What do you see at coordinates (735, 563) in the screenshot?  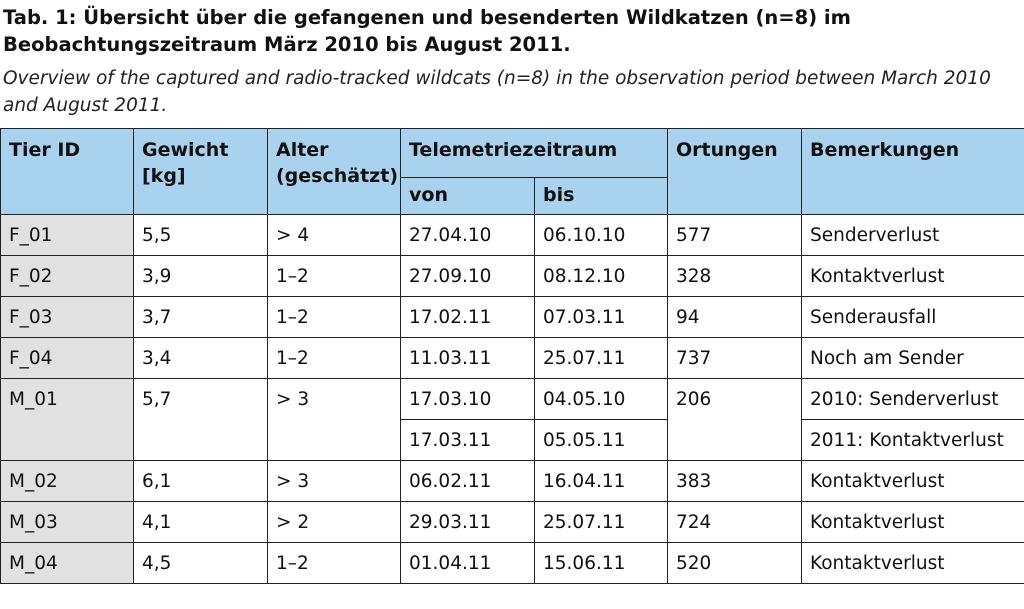 I see `cell-fixes: 520` at bounding box center [735, 563].